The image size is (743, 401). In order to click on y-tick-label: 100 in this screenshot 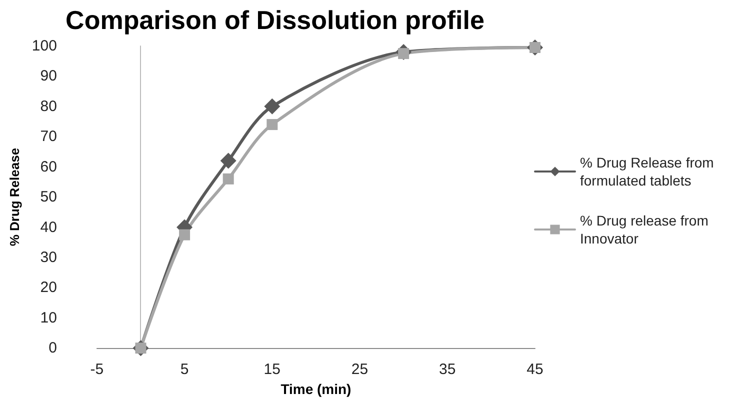, I will do `click(44, 46)`.